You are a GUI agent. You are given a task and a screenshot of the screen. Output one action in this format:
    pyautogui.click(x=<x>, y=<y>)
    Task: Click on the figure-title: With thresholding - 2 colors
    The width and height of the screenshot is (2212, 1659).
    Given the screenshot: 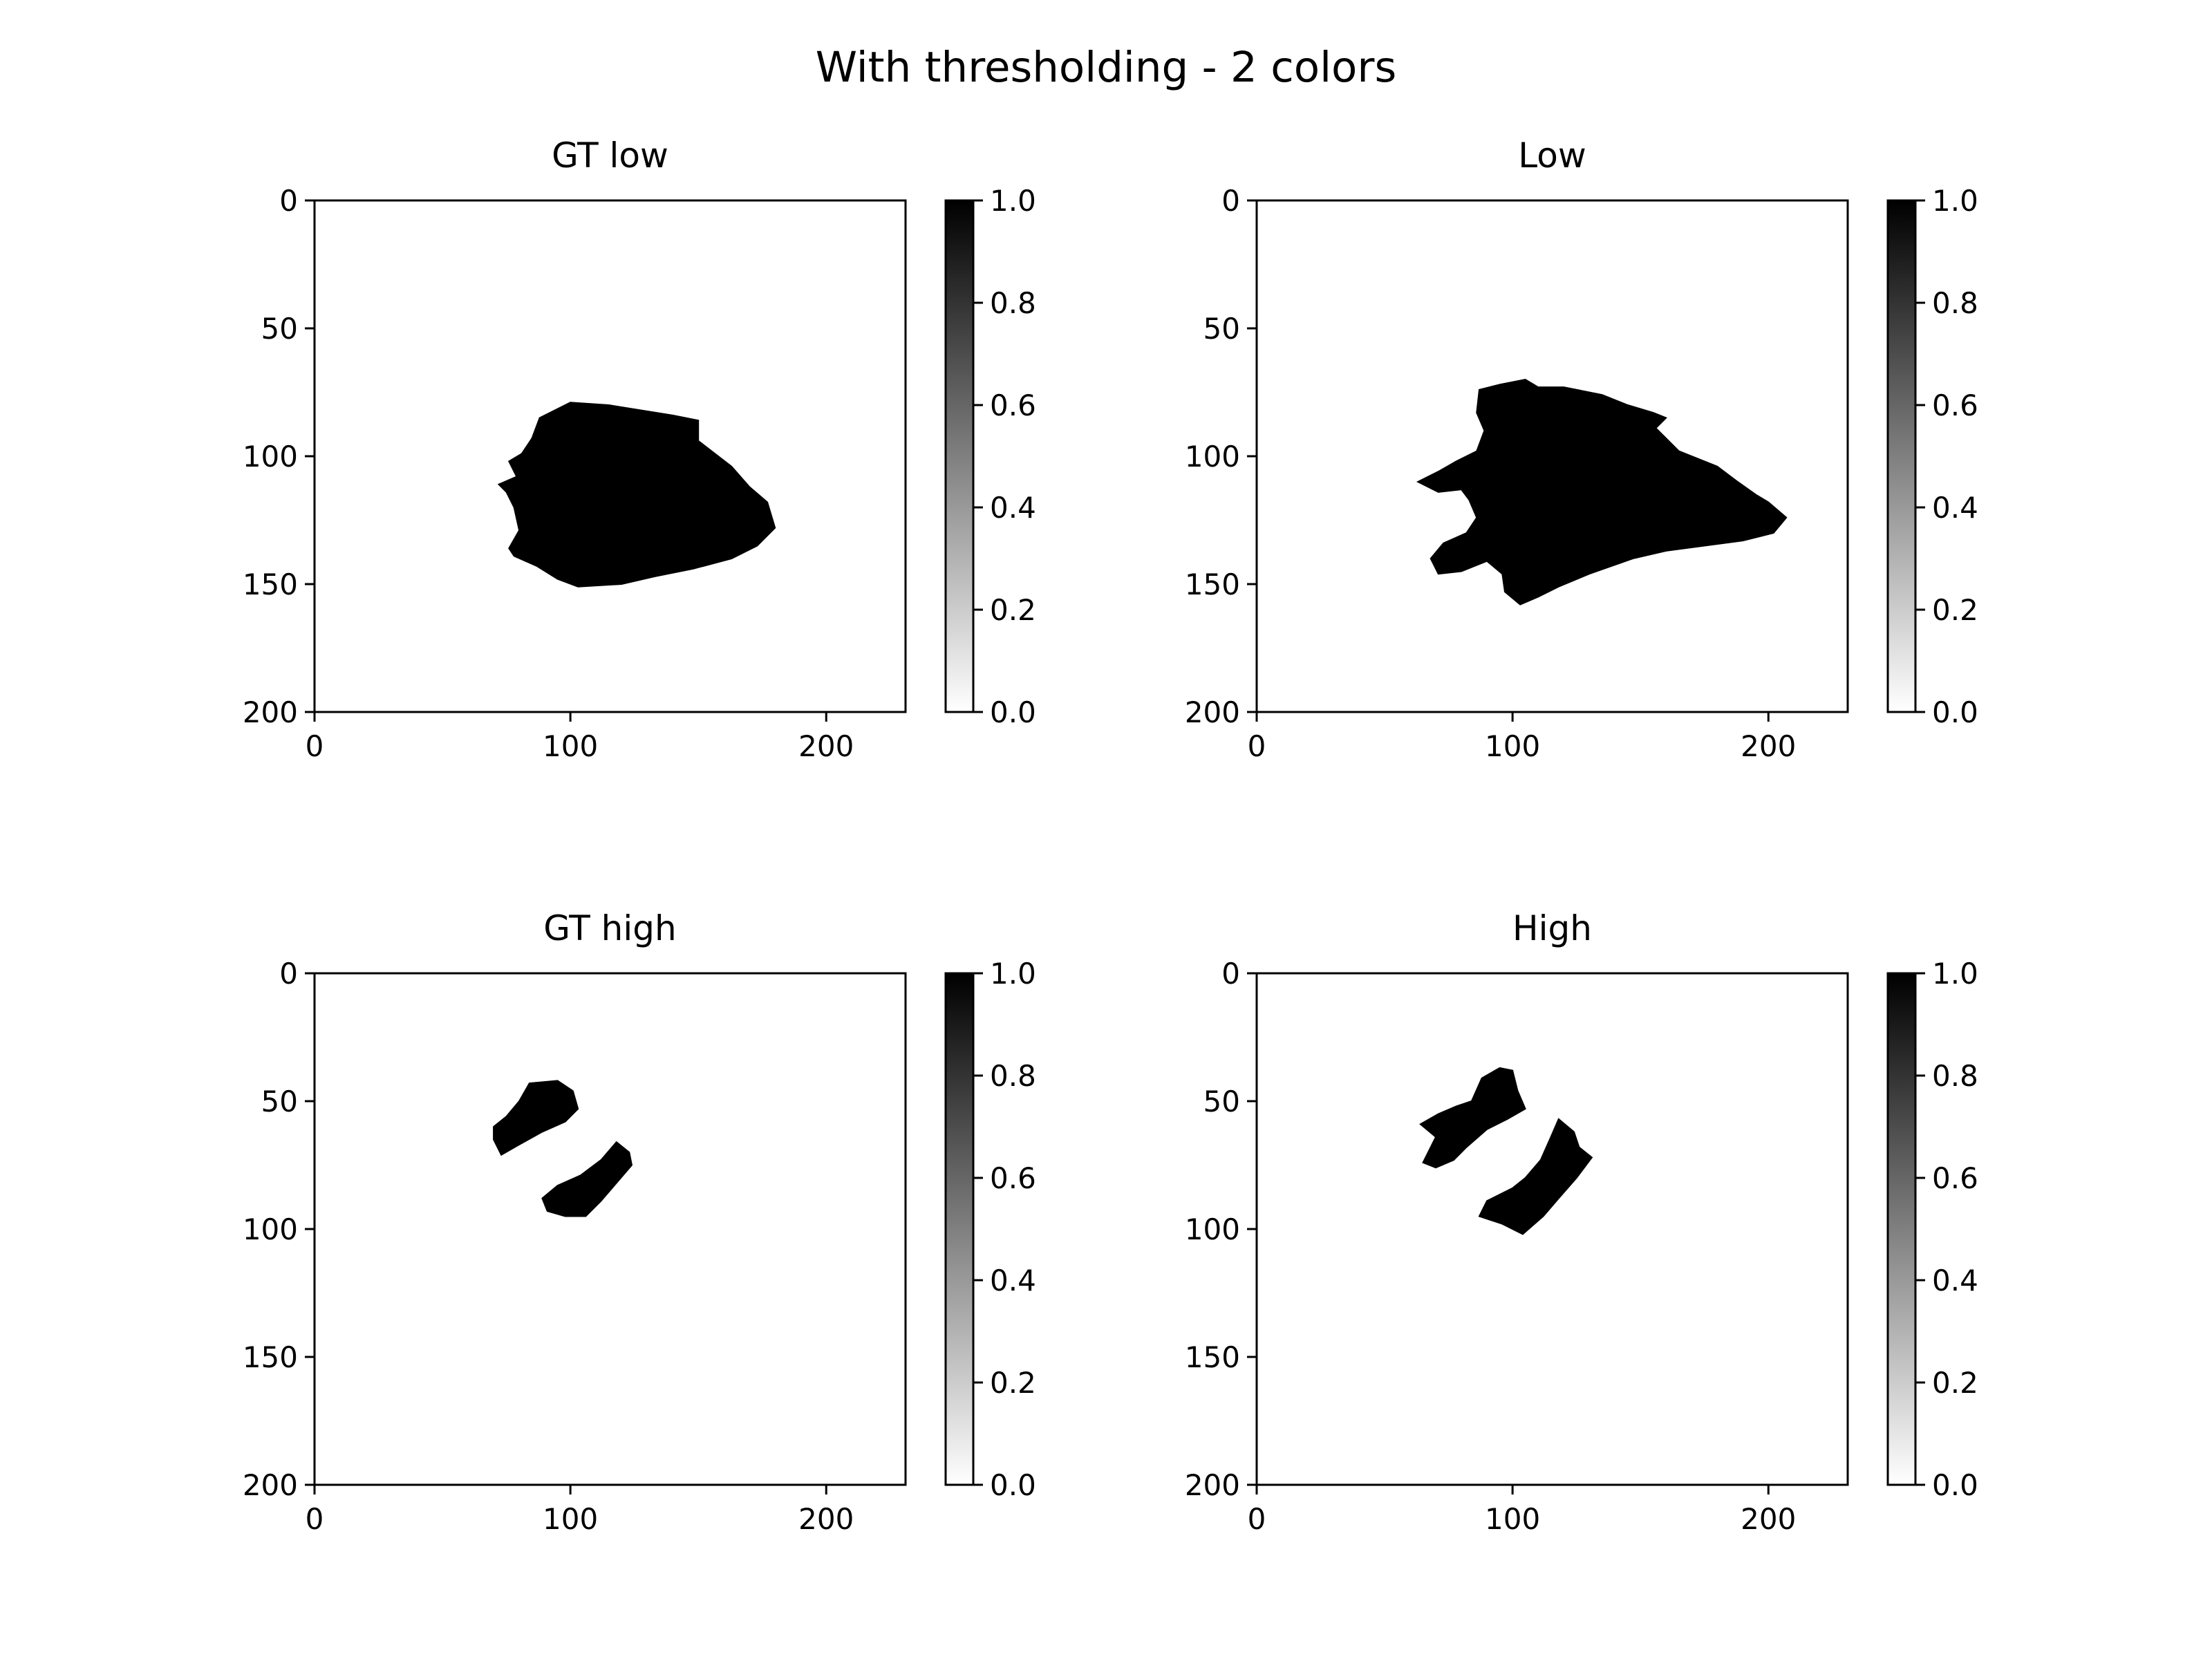 What is the action you would take?
    pyautogui.click(x=1106, y=67)
    